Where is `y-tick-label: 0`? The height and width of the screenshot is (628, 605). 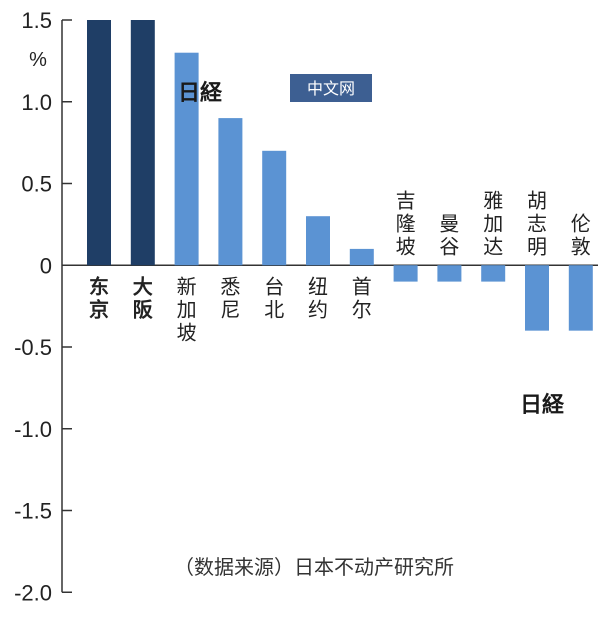 y-tick-label: 0 is located at coordinates (46, 265).